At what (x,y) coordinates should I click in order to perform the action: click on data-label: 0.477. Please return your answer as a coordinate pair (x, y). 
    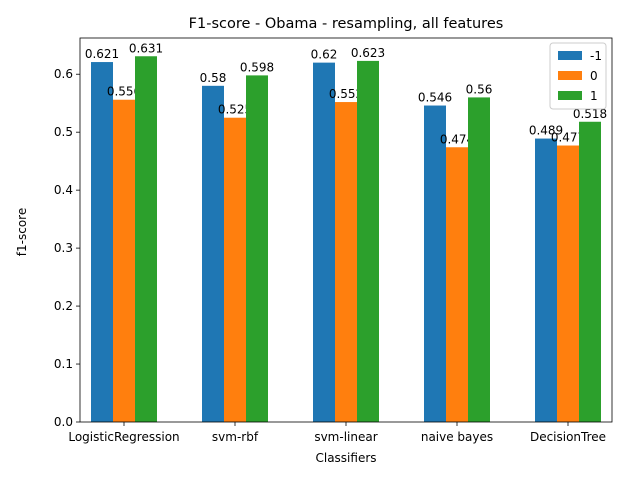
    Looking at the image, I should click on (568, 138).